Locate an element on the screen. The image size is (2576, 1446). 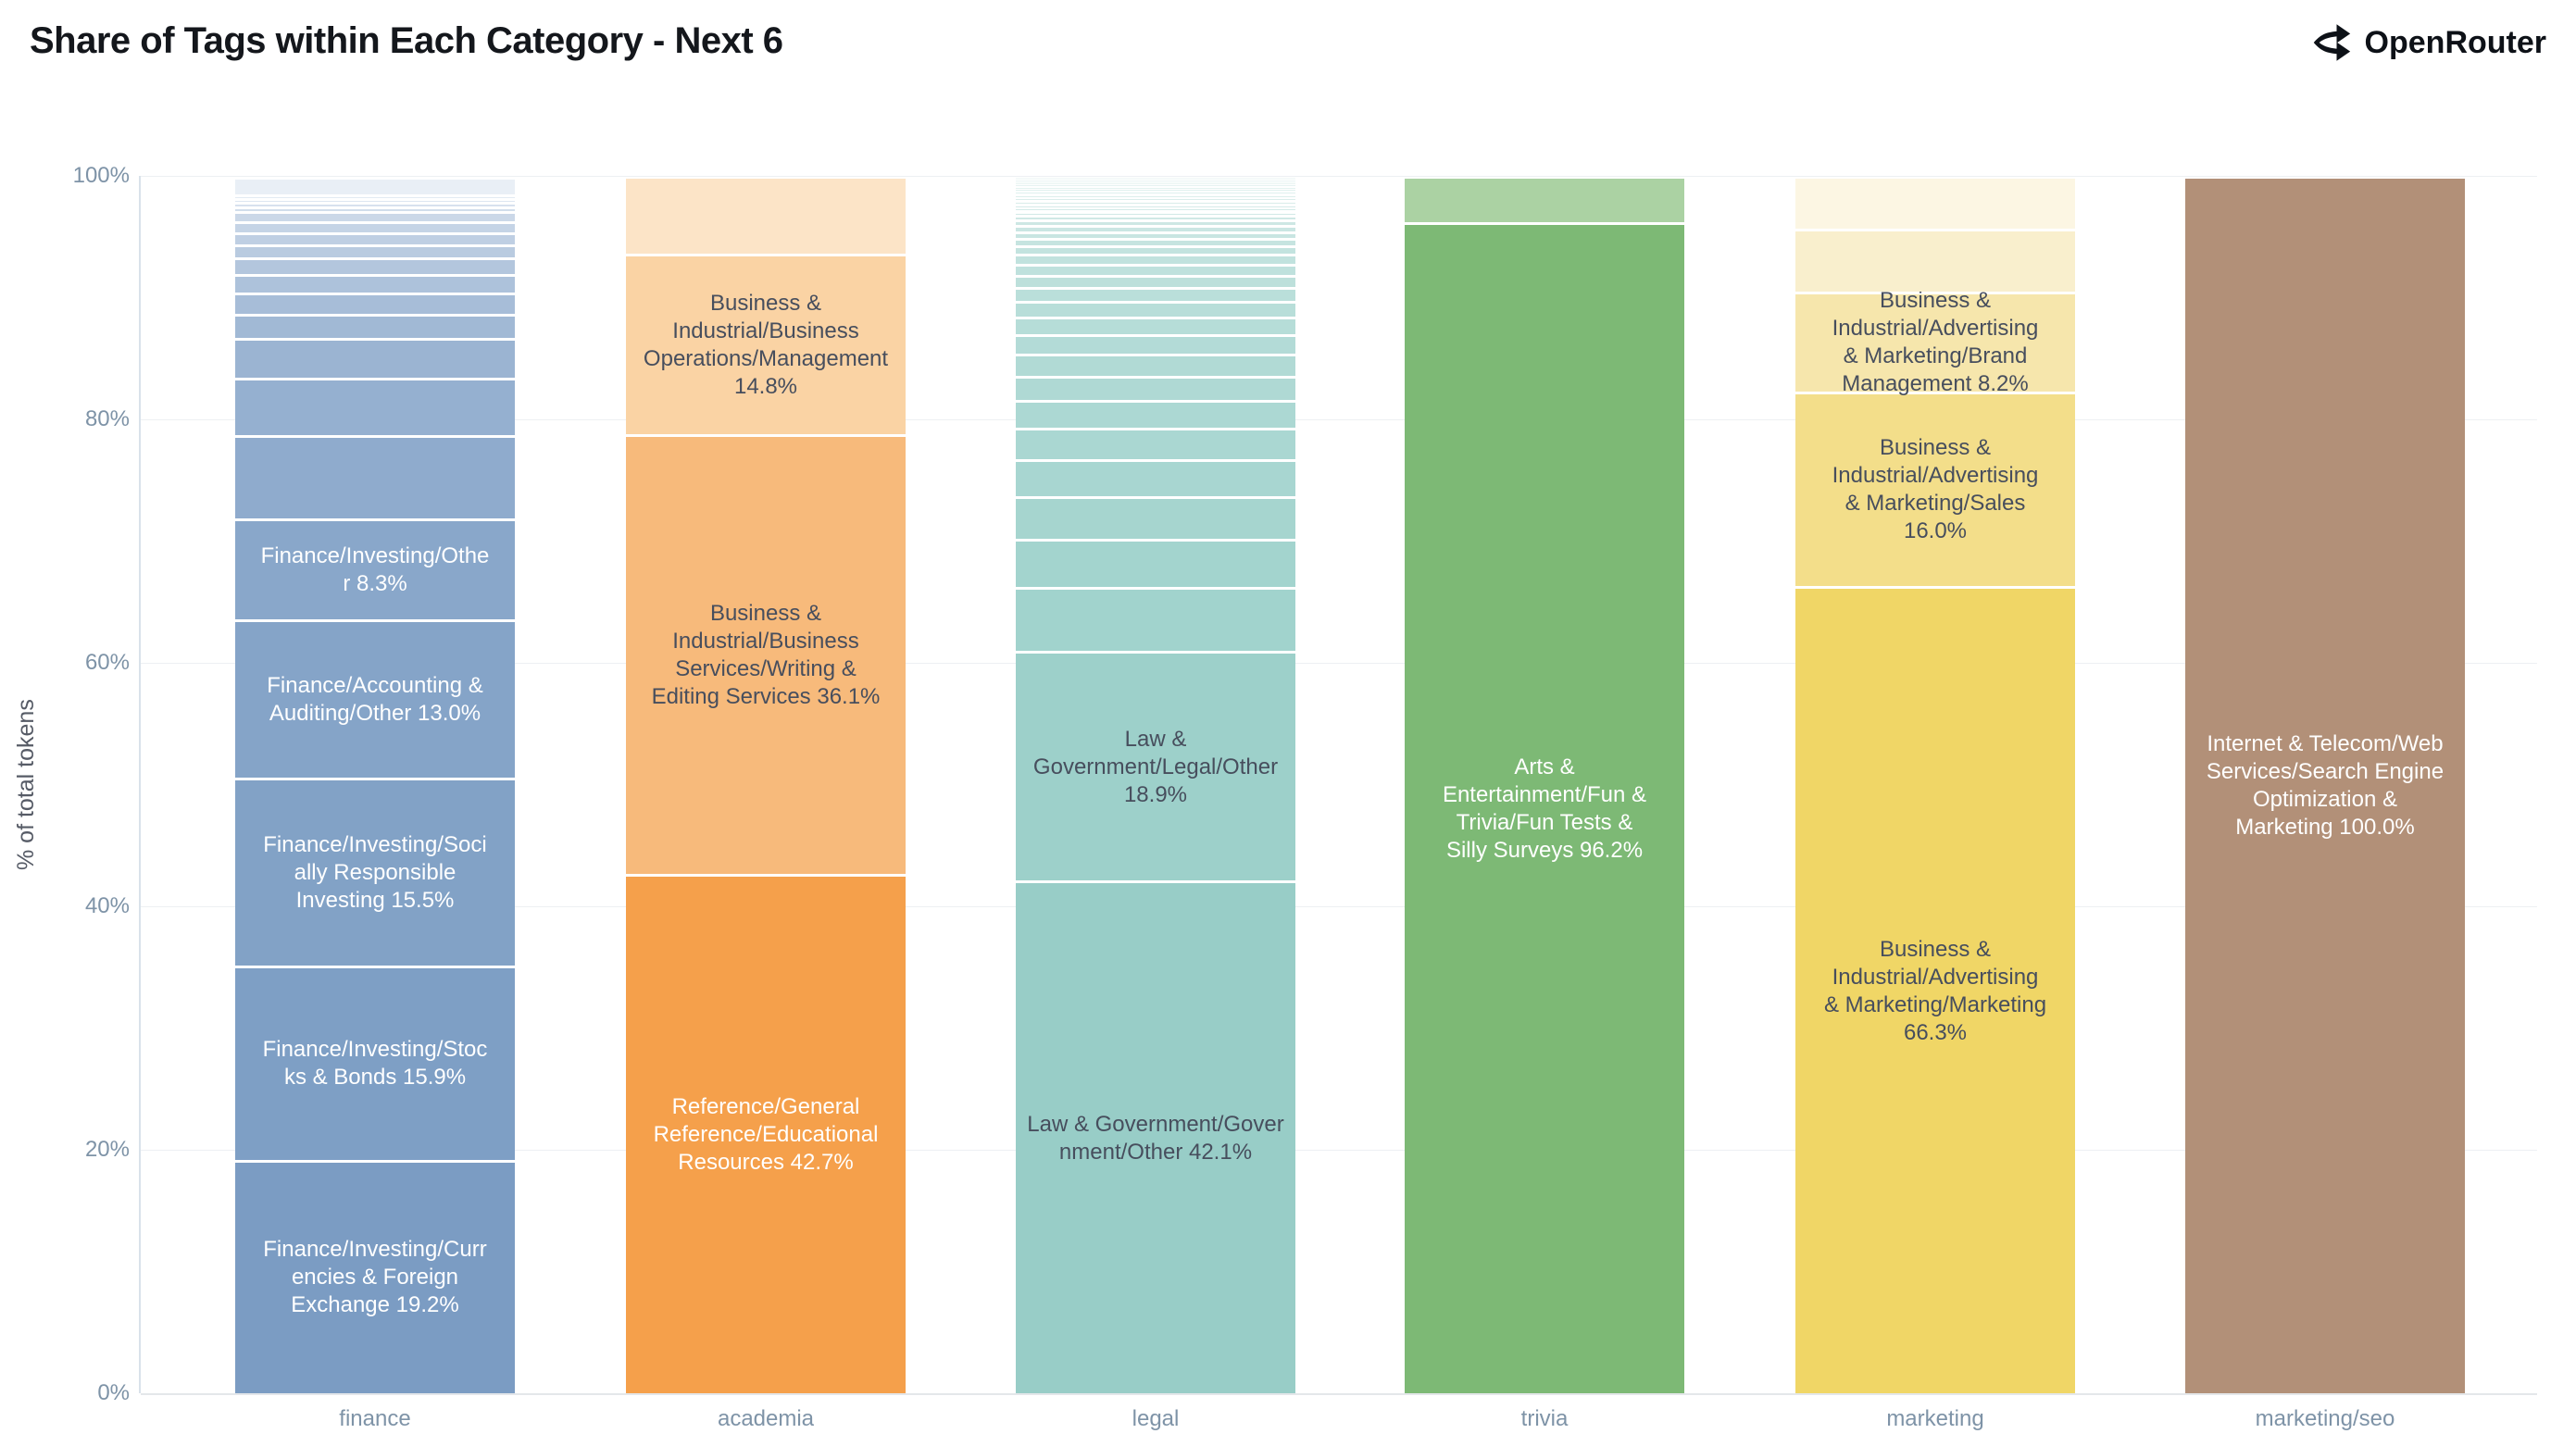
y-tick-label: 100% is located at coordinates (101, 175).